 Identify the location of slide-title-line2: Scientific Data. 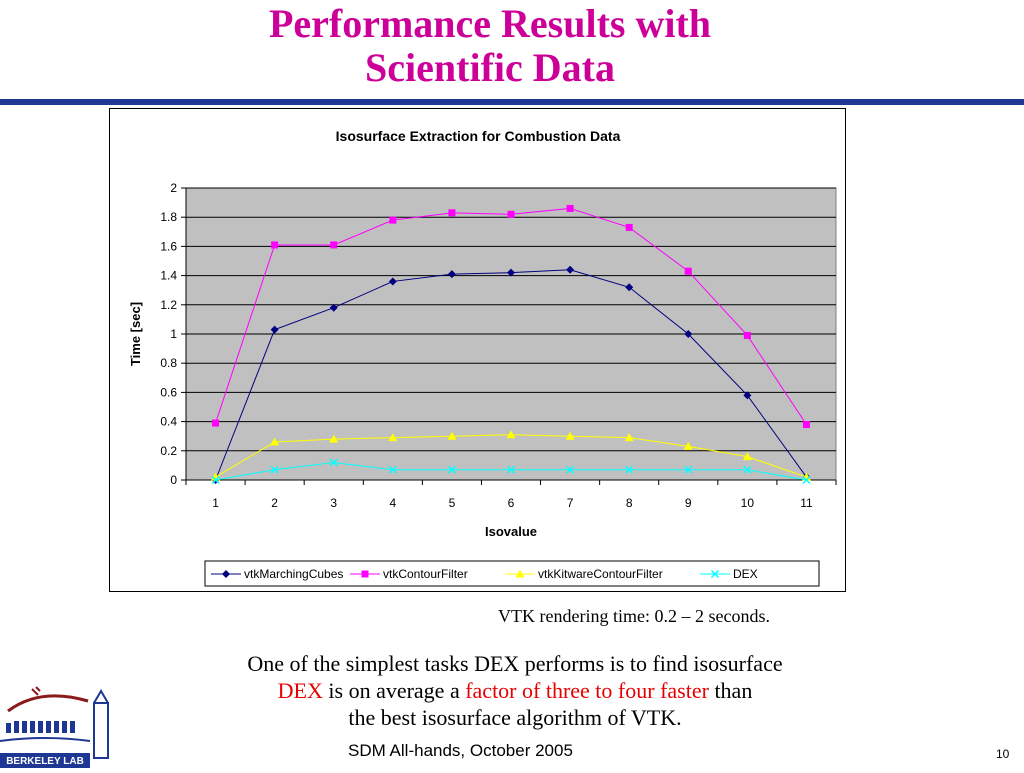
(490, 67).